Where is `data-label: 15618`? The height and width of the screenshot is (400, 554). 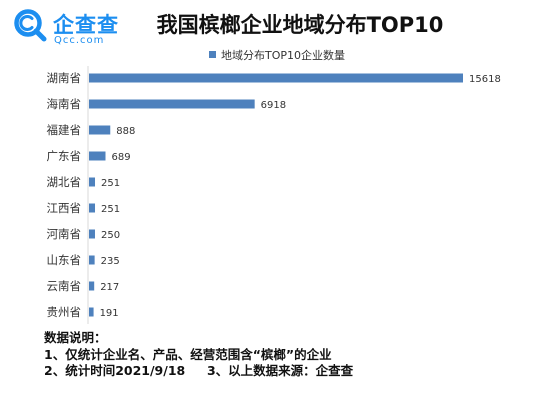
data-label: 15618 is located at coordinates (485, 79).